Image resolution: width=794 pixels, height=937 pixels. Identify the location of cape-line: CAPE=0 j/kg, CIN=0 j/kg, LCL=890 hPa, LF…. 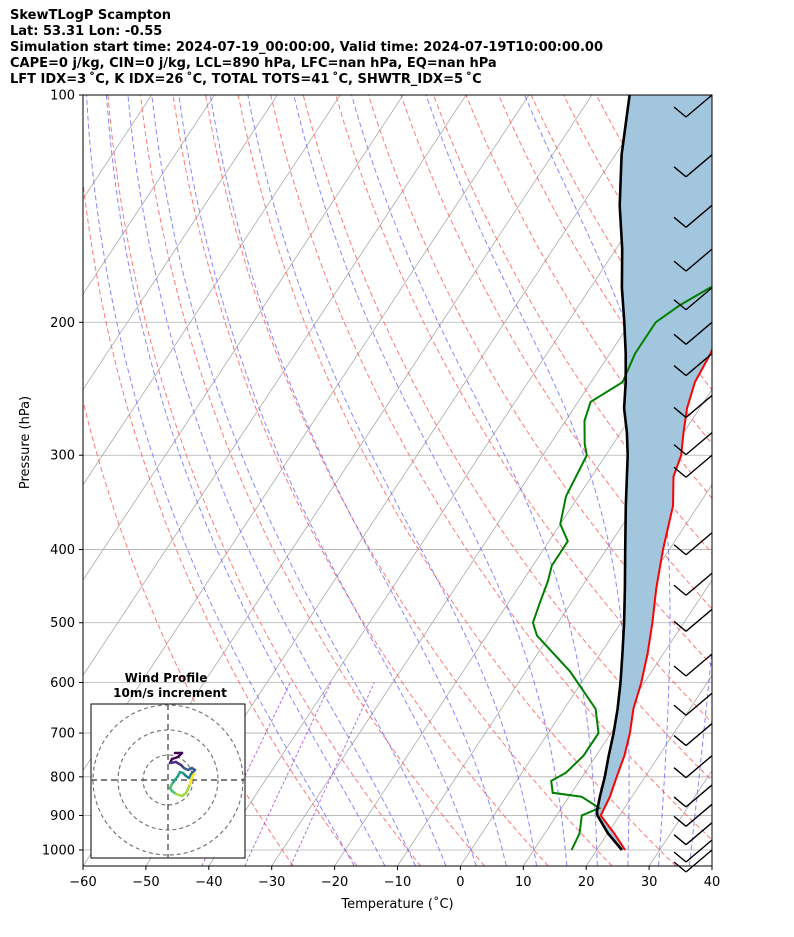
(253, 63).